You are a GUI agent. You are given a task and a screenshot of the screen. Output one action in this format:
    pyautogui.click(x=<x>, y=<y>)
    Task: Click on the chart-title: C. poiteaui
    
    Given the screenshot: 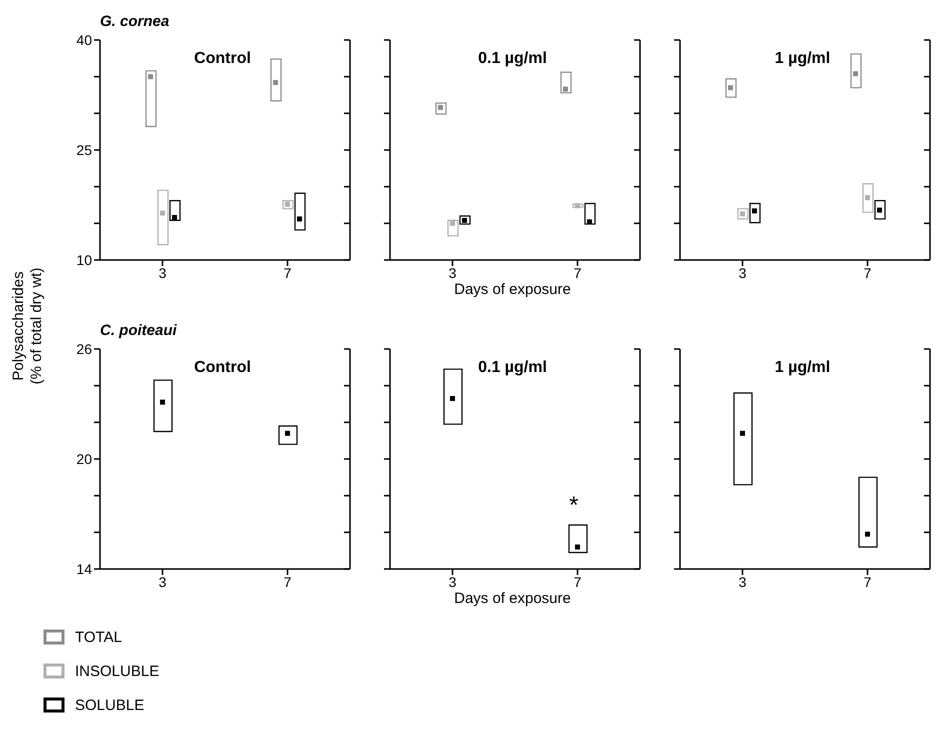 What is the action you would take?
    pyautogui.click(x=138, y=330)
    